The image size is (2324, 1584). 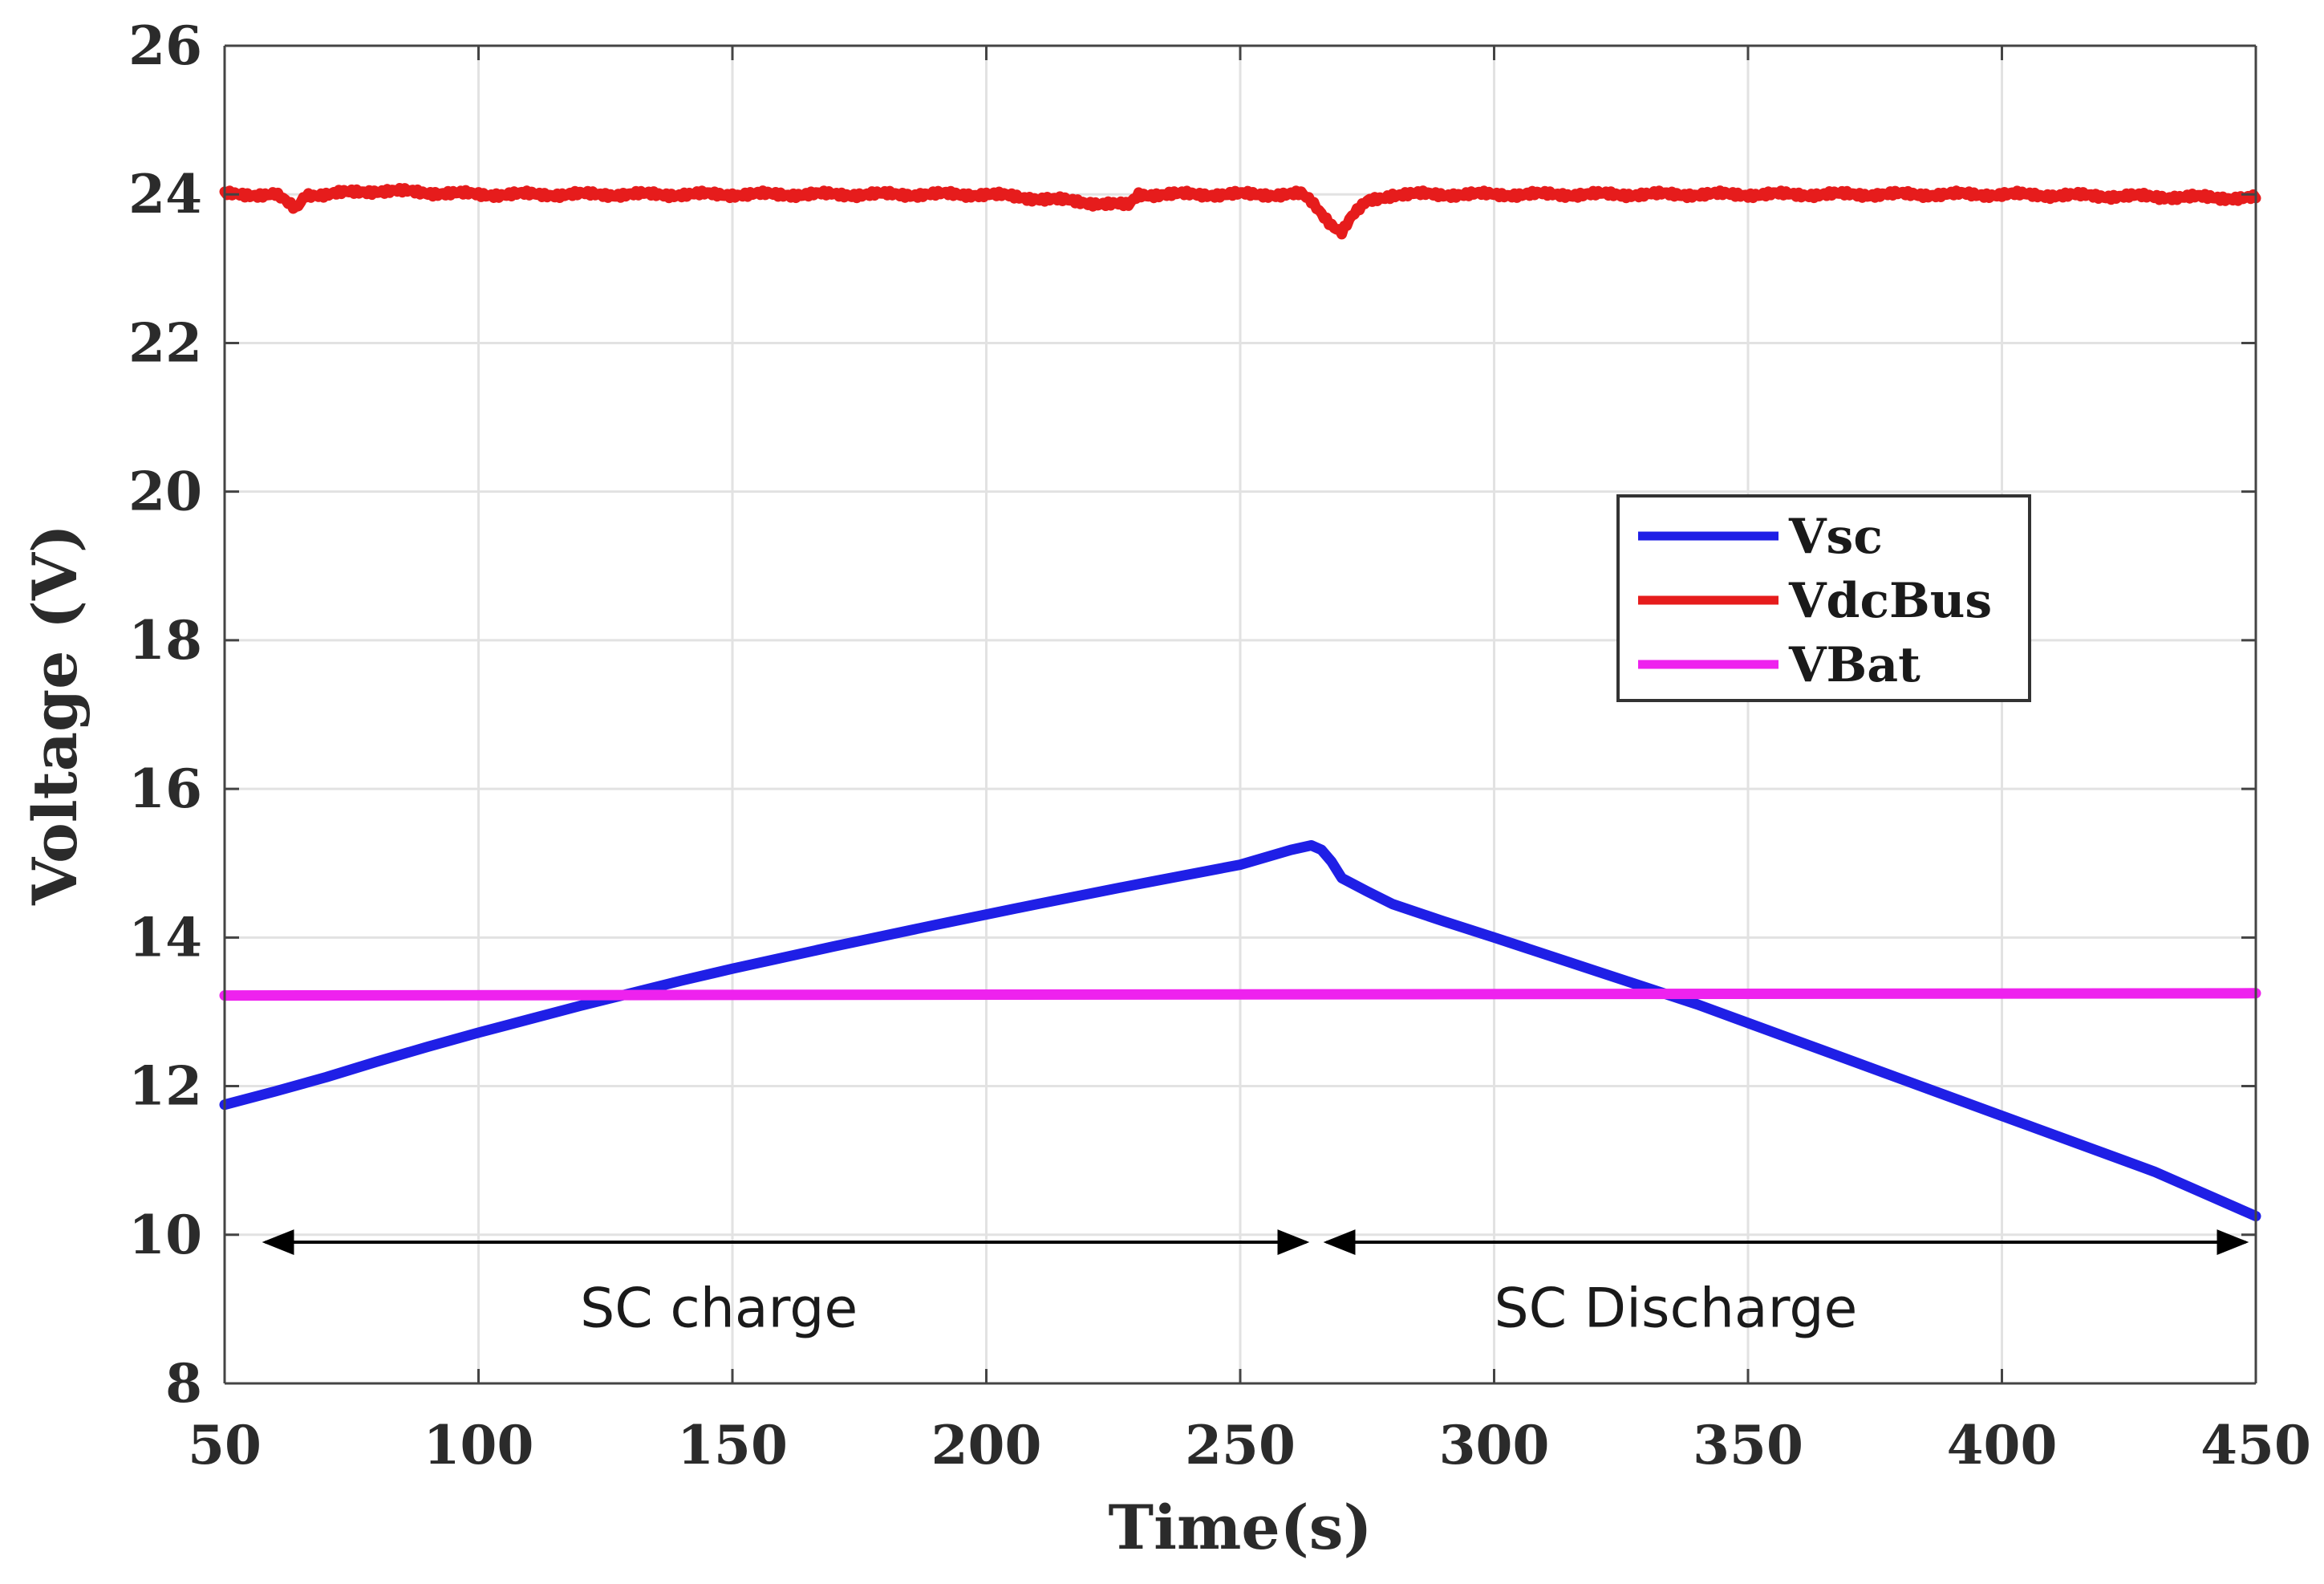 What do you see at coordinates (183, 1383) in the screenshot?
I see `y-tick-label: 8` at bounding box center [183, 1383].